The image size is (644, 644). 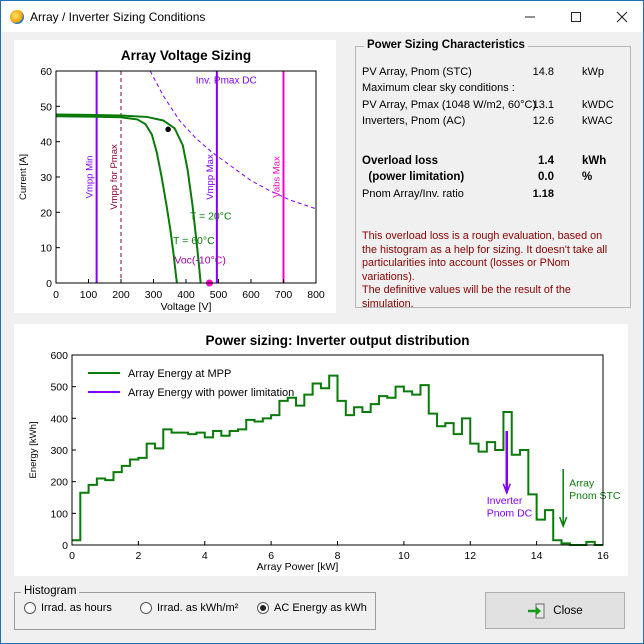 What do you see at coordinates (263, 608) in the screenshot?
I see `radio-circle-selected` at bounding box center [263, 608].